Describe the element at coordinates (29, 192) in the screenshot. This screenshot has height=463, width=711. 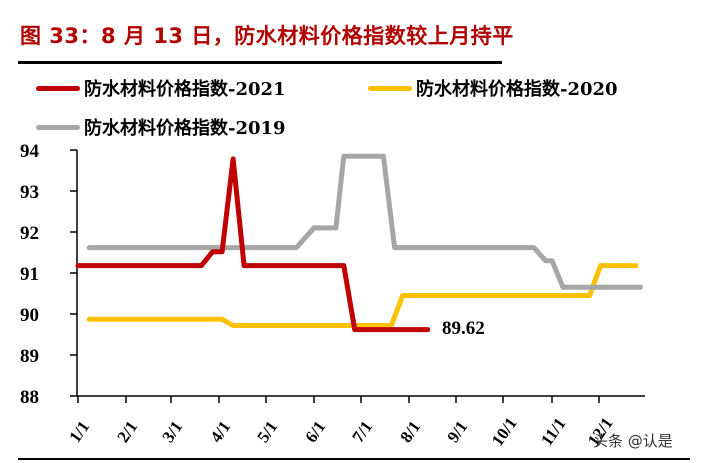
I see `y-tick-label: 93` at that location.